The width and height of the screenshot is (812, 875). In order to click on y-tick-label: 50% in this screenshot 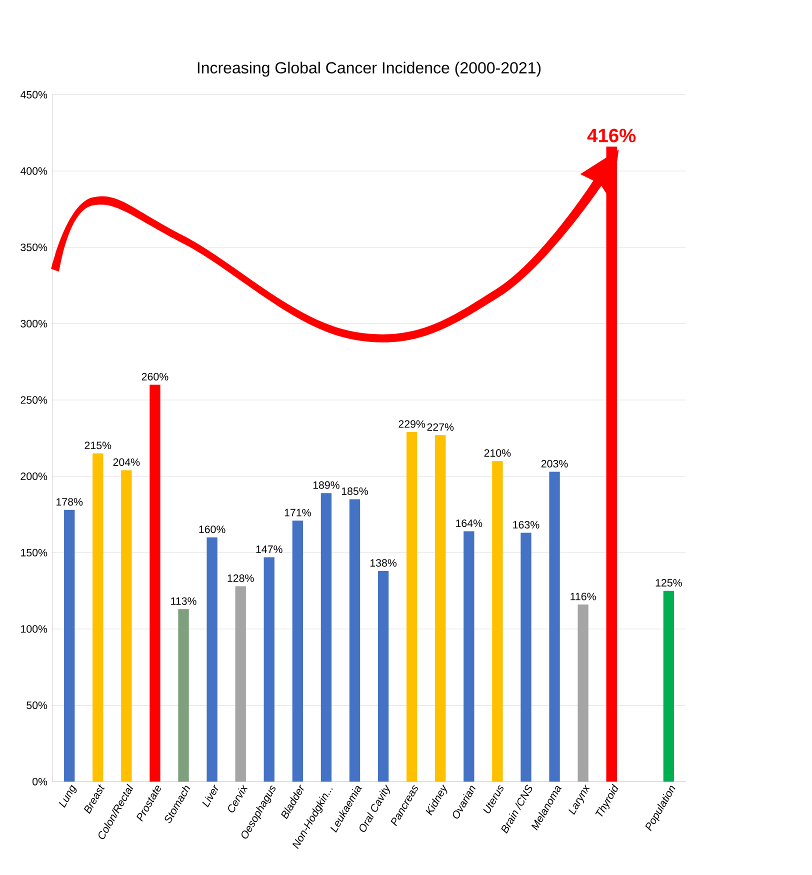, I will do `click(36, 706)`.